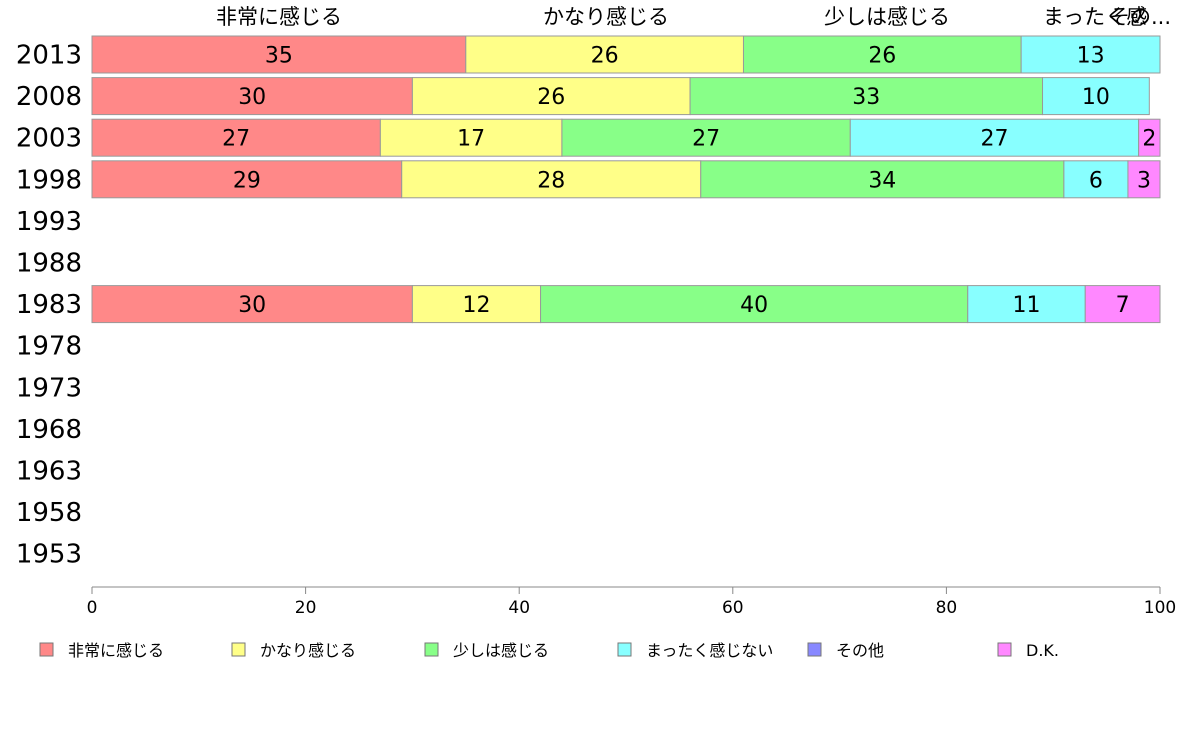 The height and width of the screenshot is (736, 1188). Describe the element at coordinates (49, 222) in the screenshot. I see `y-tick-label: 1993` at that location.